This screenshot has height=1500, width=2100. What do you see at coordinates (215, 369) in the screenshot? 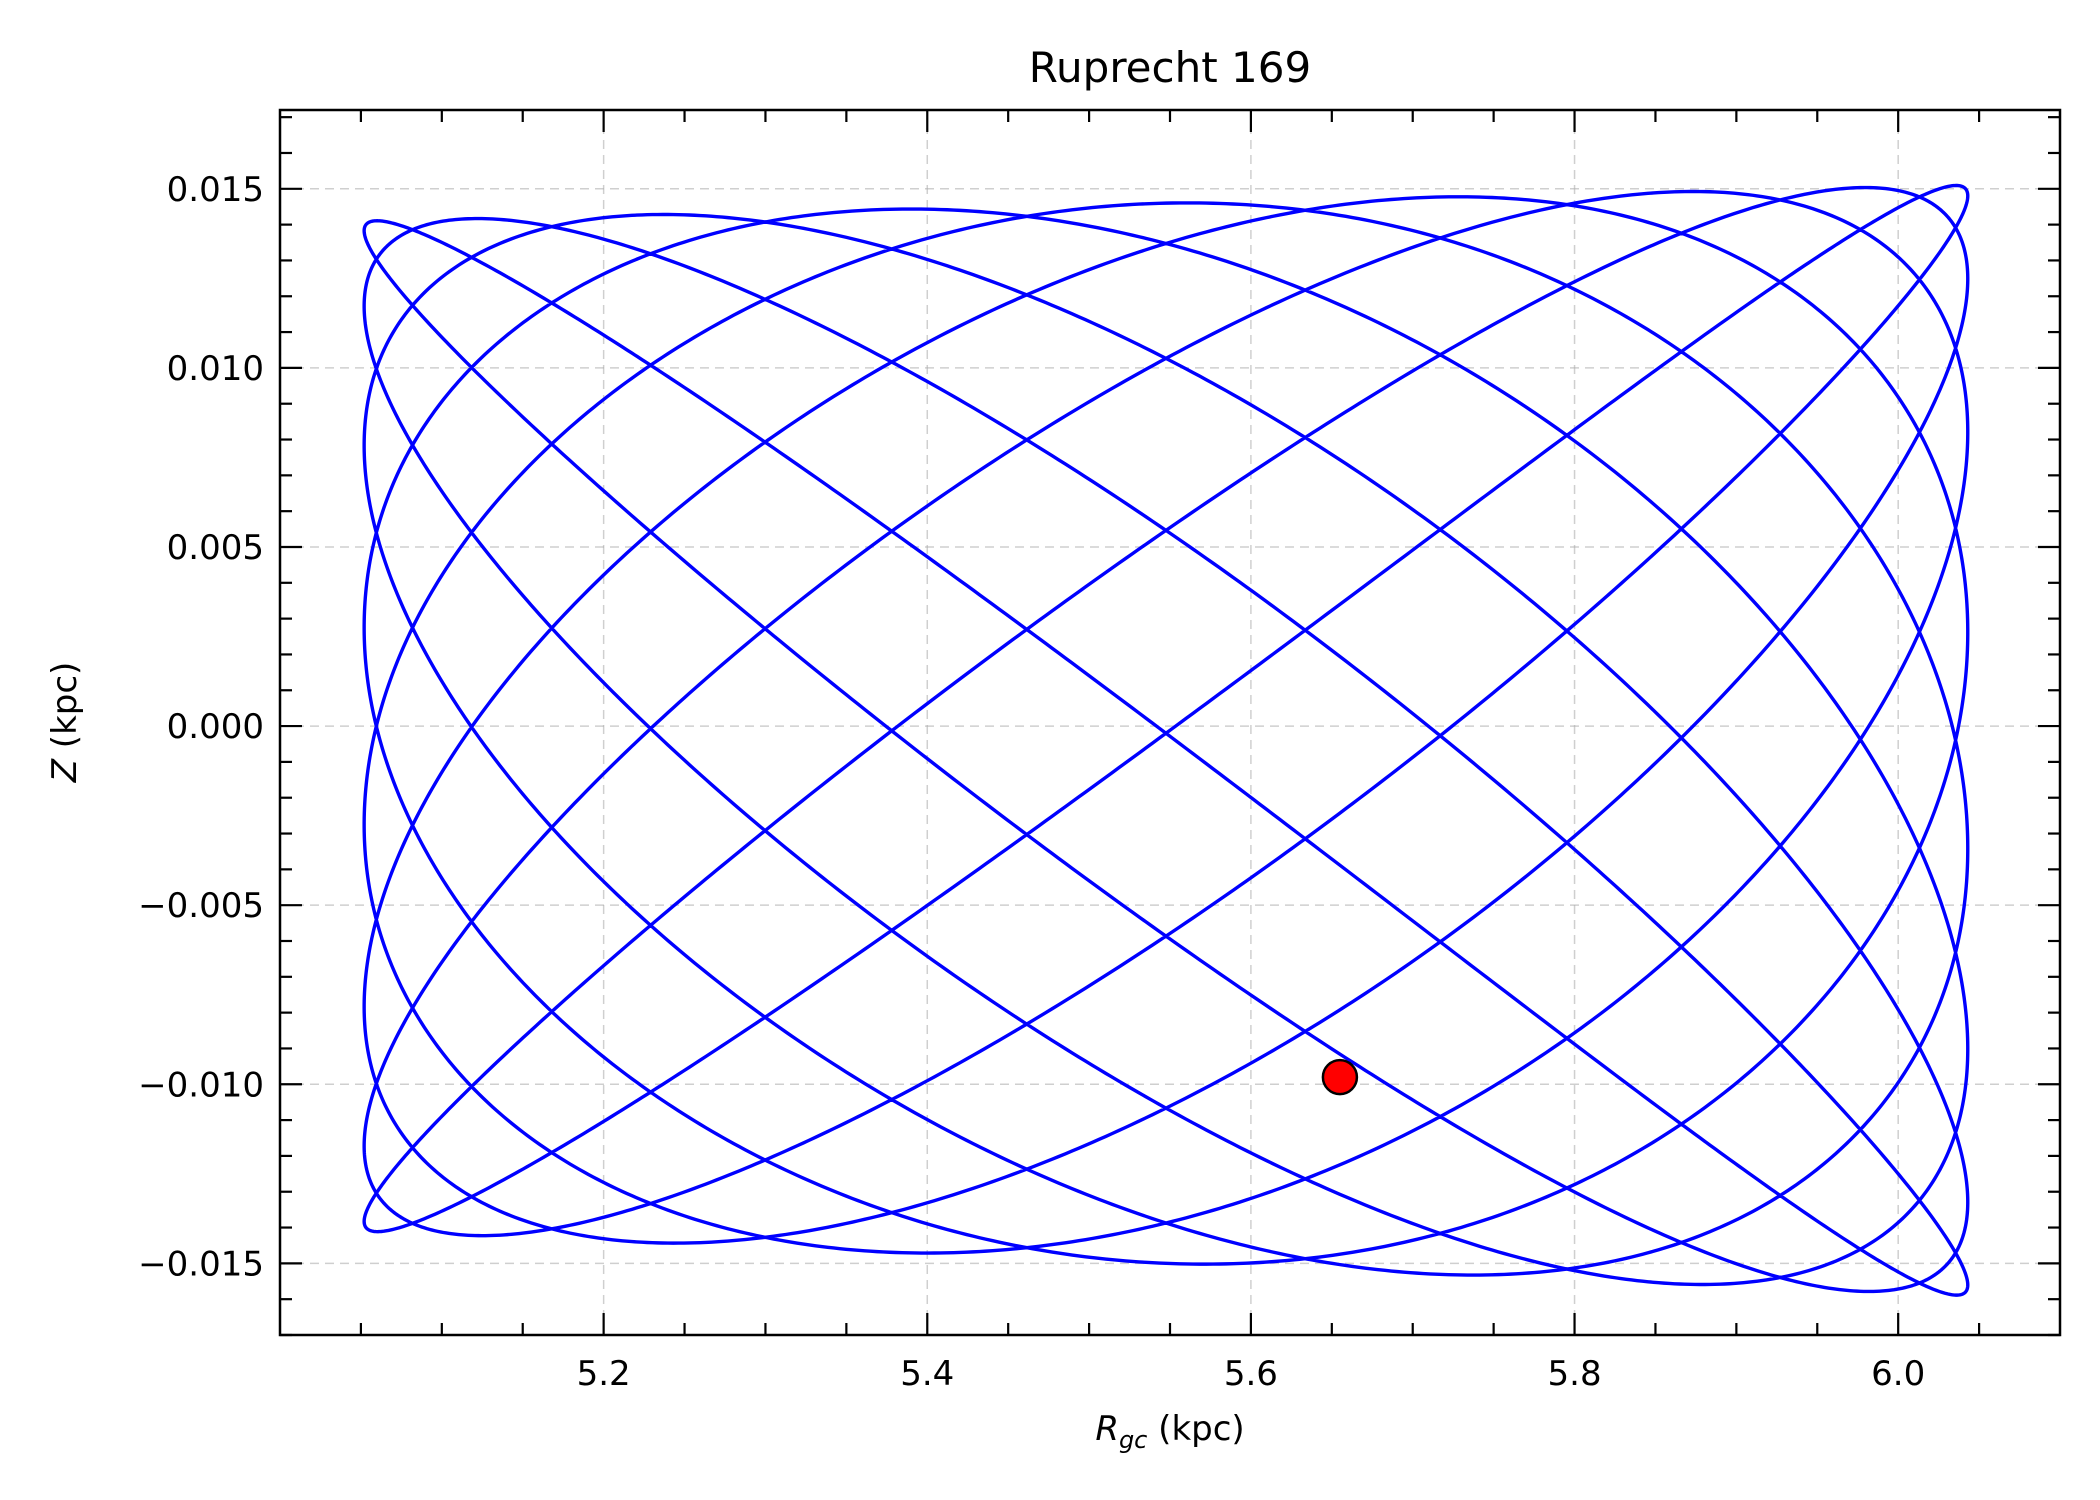
I see `y-tick-label: 0.010` at bounding box center [215, 369].